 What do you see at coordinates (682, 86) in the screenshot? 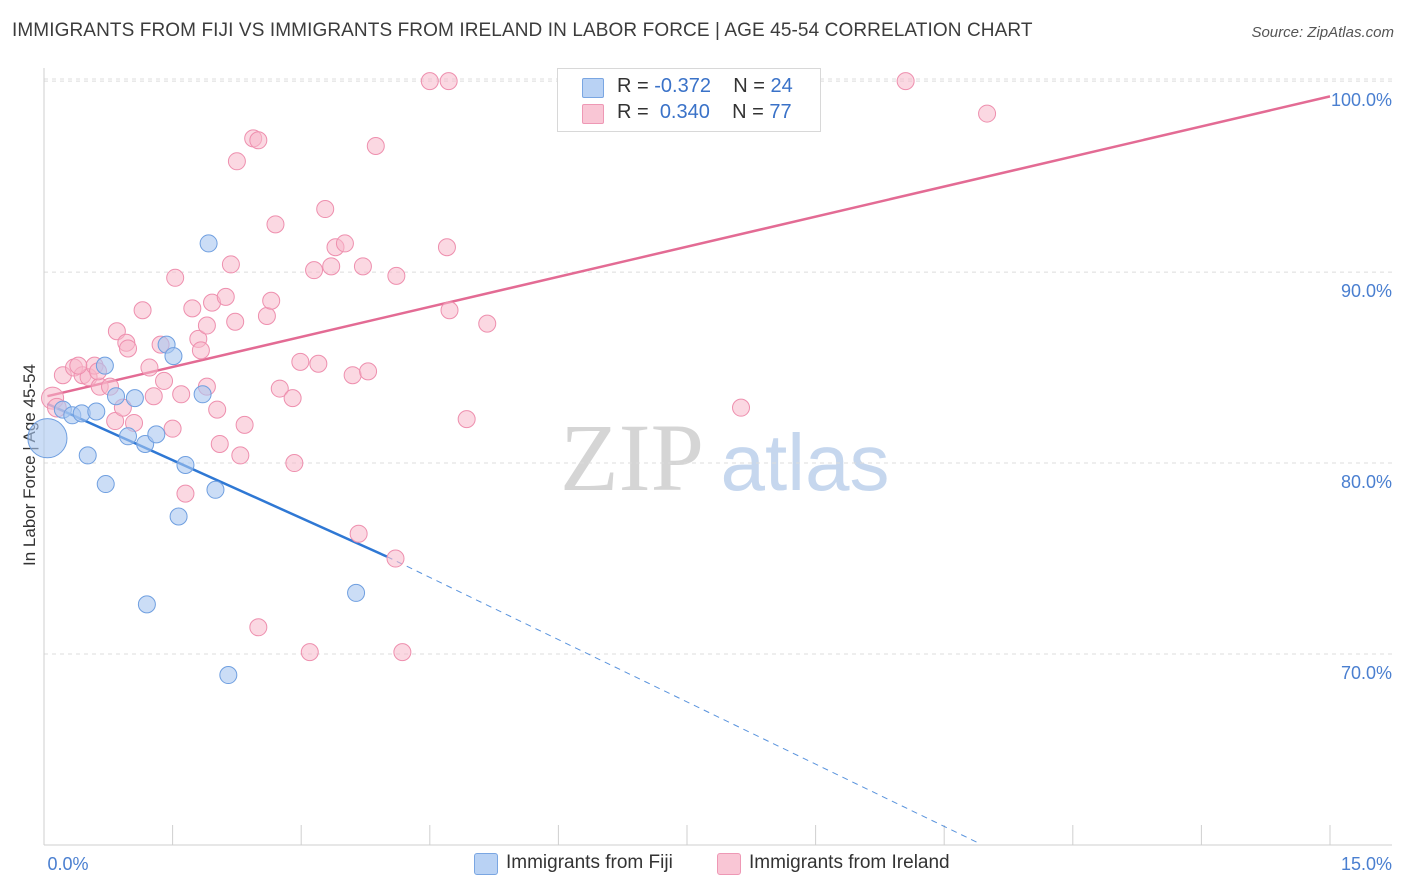
I see `fiji-r-value: -0.372` at bounding box center [682, 86].